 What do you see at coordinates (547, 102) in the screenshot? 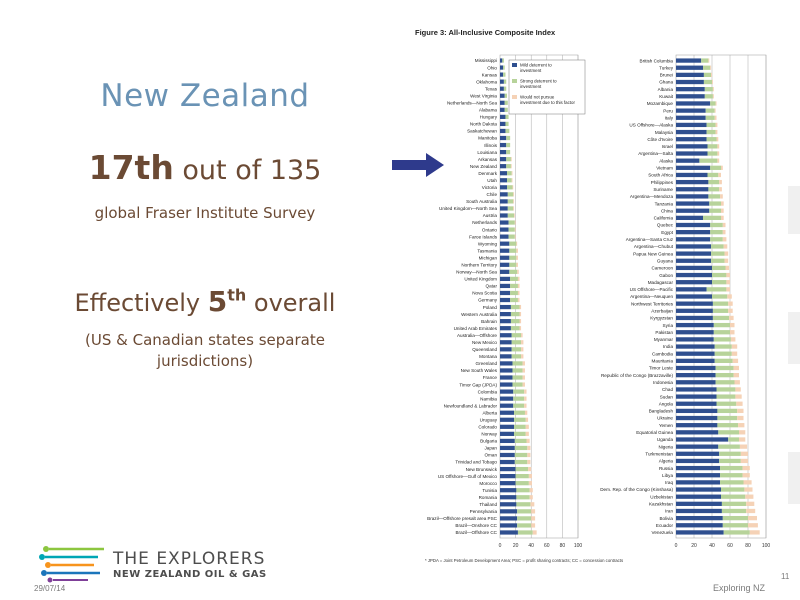
I see `legend-label-cont: investment due to this factor` at bounding box center [547, 102].